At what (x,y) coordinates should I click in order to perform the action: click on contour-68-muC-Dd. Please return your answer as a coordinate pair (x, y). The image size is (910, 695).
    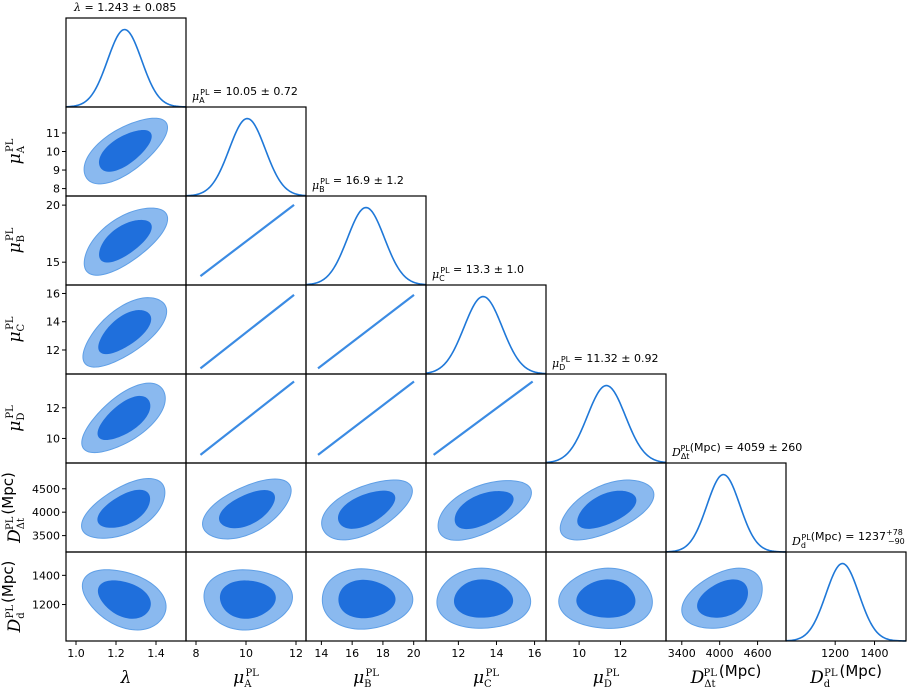
    Looking at the image, I should click on (483, 598).